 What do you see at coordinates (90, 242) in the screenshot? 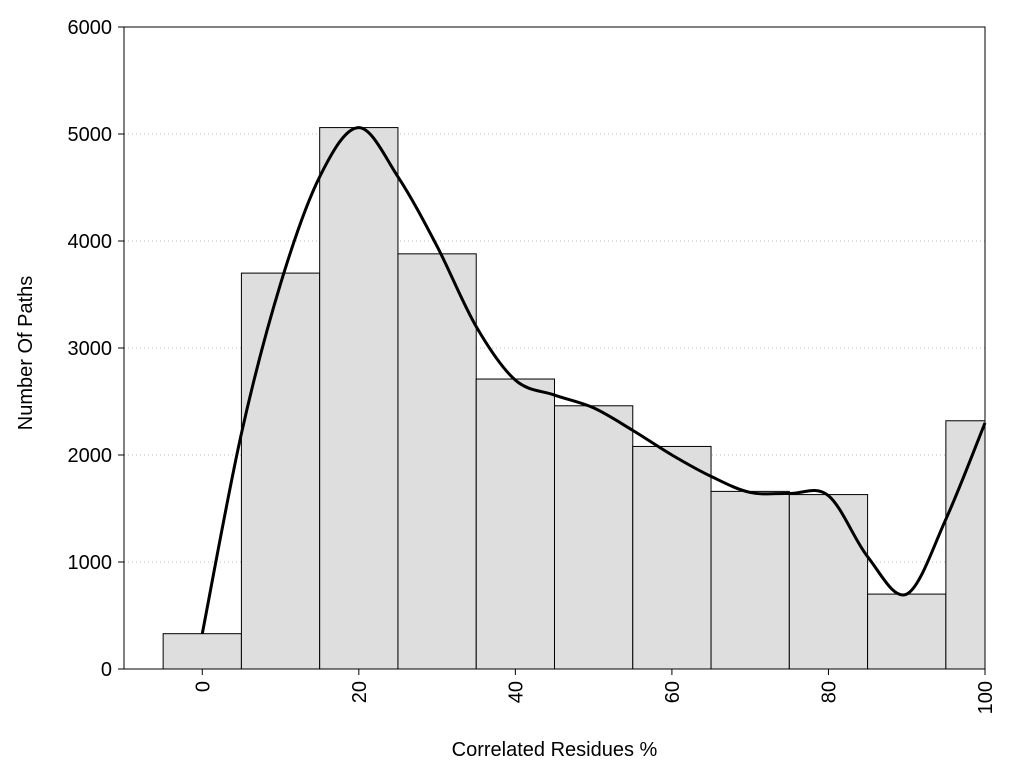
I see `y-tick-label: 4000` at bounding box center [90, 242].